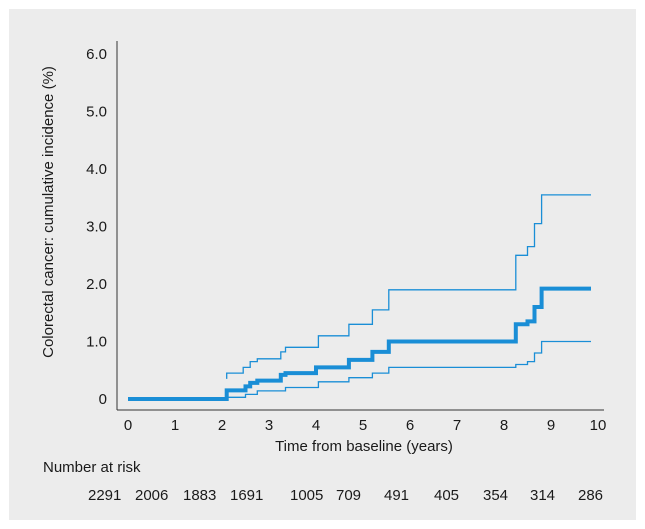  Describe the element at coordinates (504, 425) in the screenshot. I see `x-tick-label: 8` at that location.